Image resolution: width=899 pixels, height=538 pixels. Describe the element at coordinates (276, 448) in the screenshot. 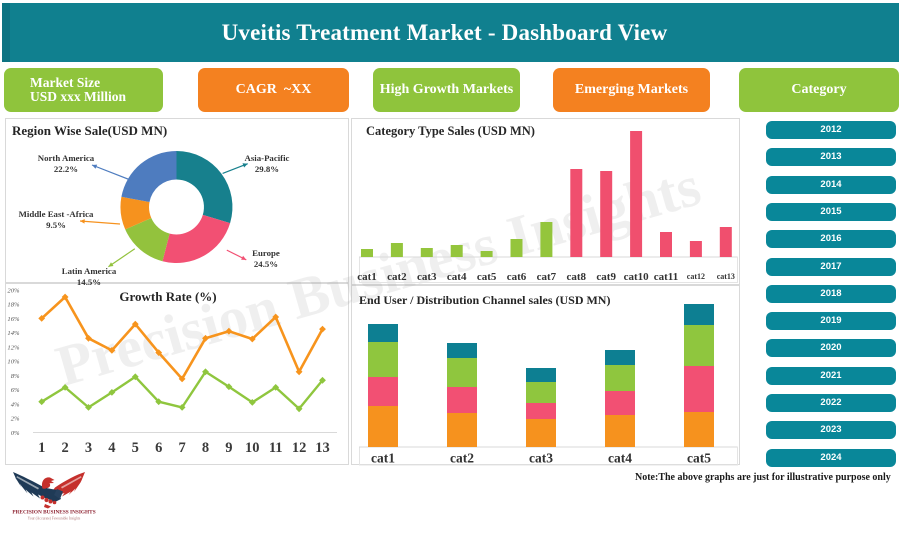

I see `svg-text: 11` at that location.